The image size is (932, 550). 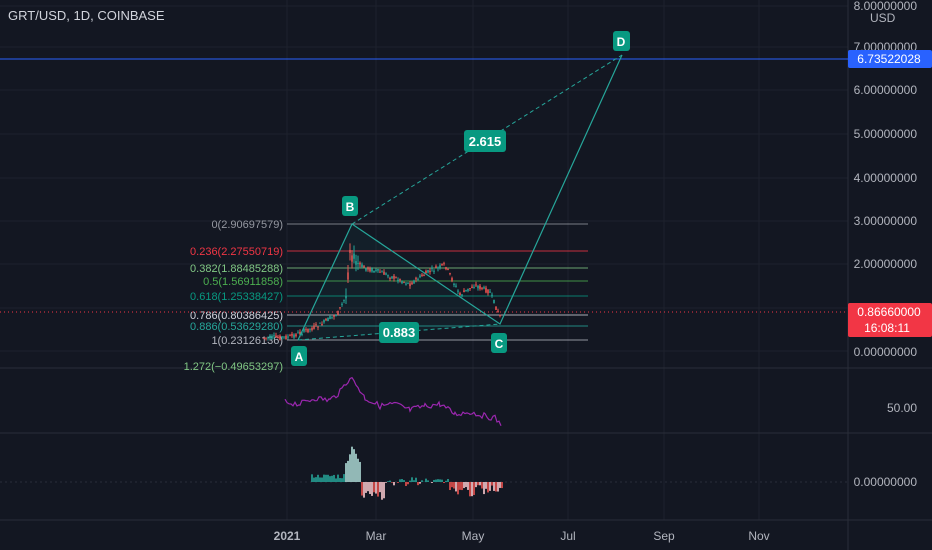 I want to click on svg-text: 16:08:11, so click(x=887, y=328).